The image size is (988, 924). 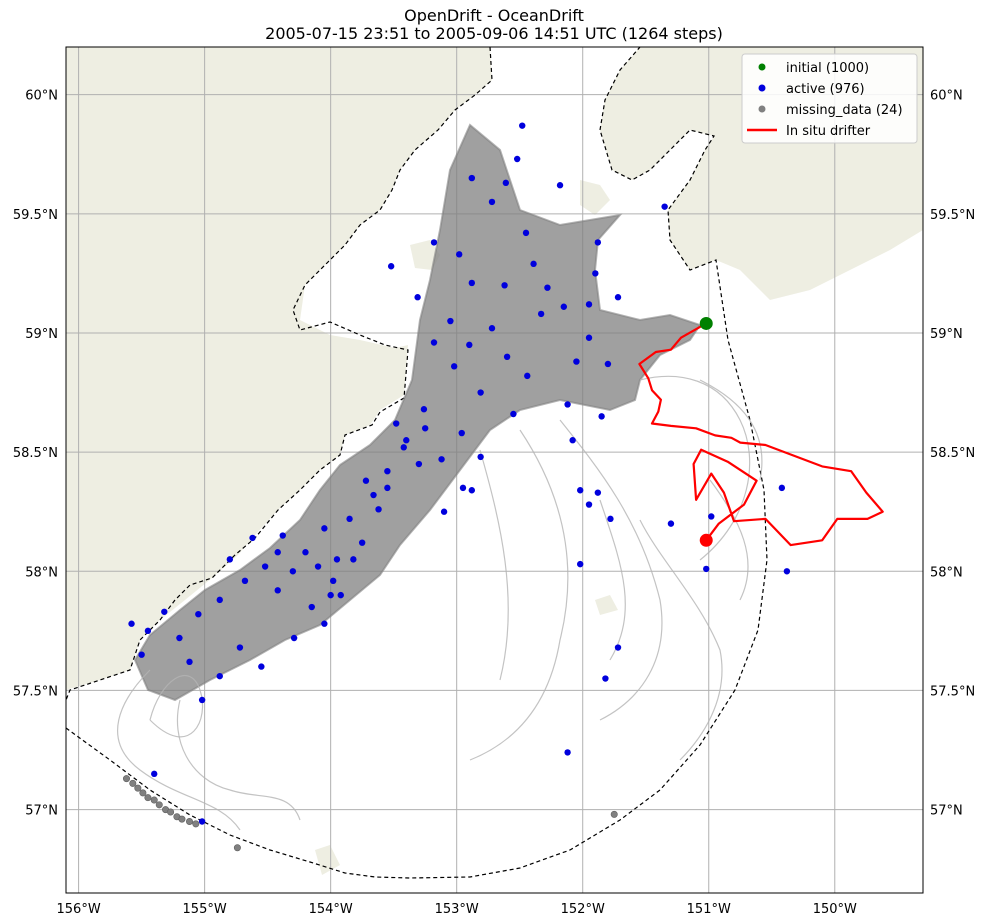 I want to click on drifter-track, so click(x=761, y=434).